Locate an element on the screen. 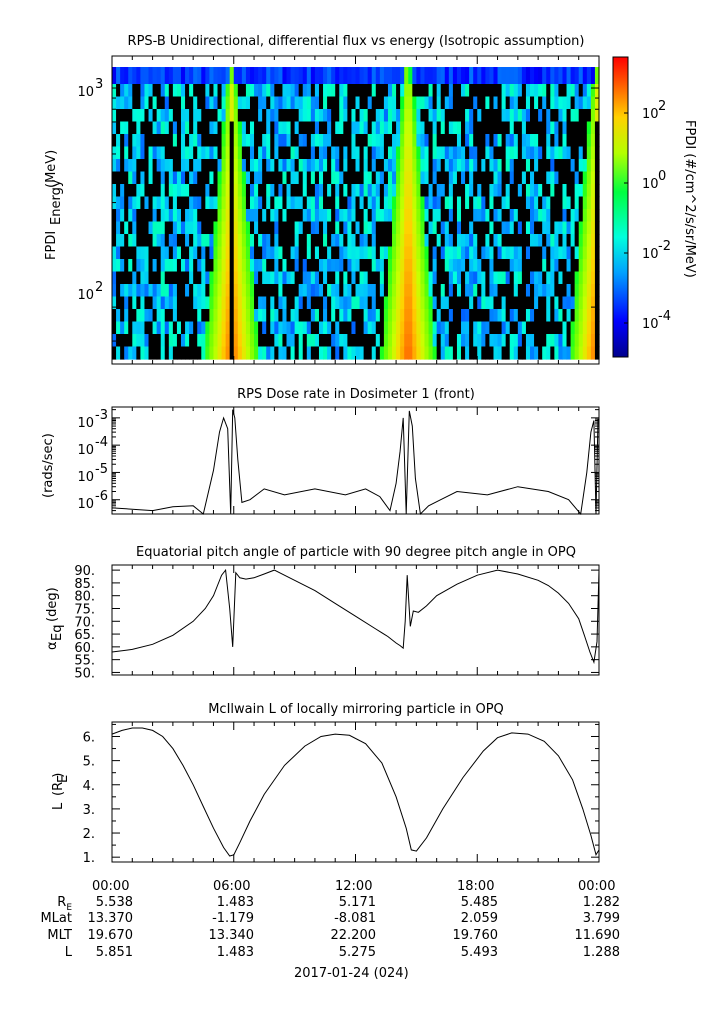  x-tick-label: 12:00 is located at coordinates (354, 886).